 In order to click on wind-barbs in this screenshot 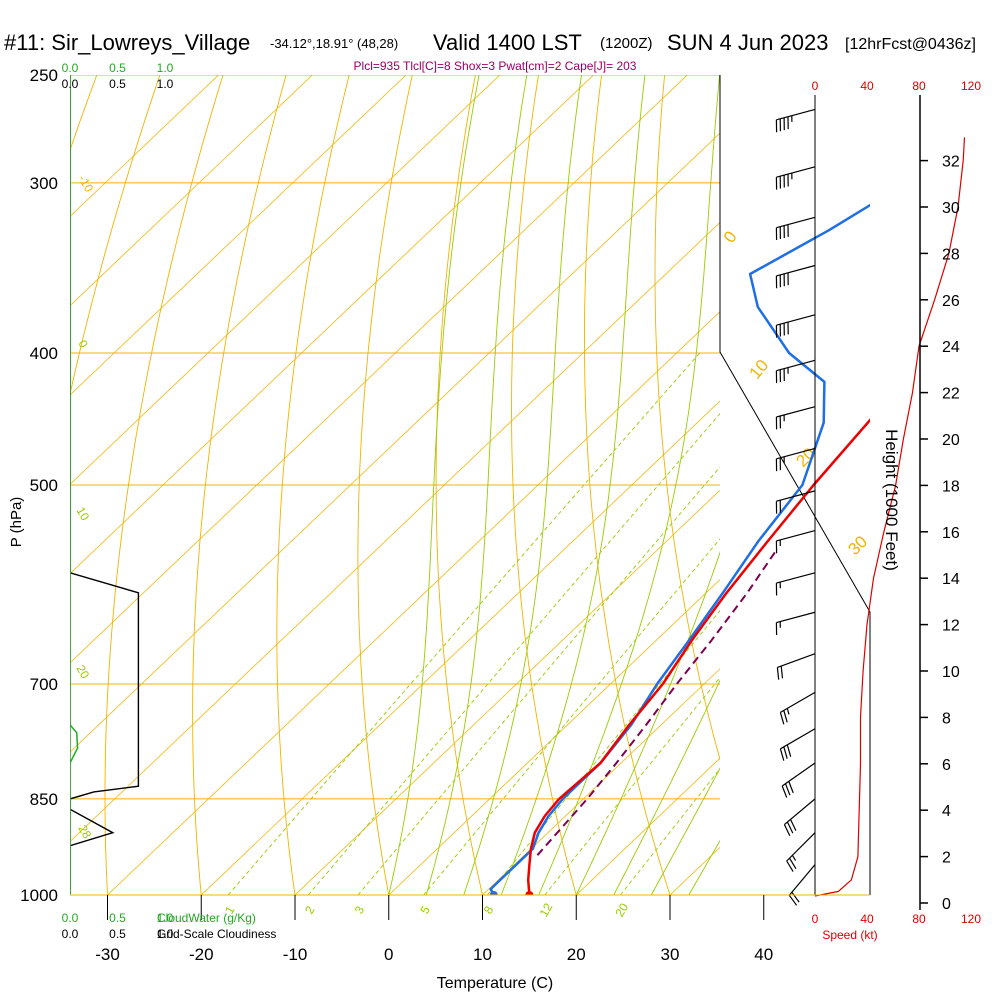, I will do `click(795, 500)`.